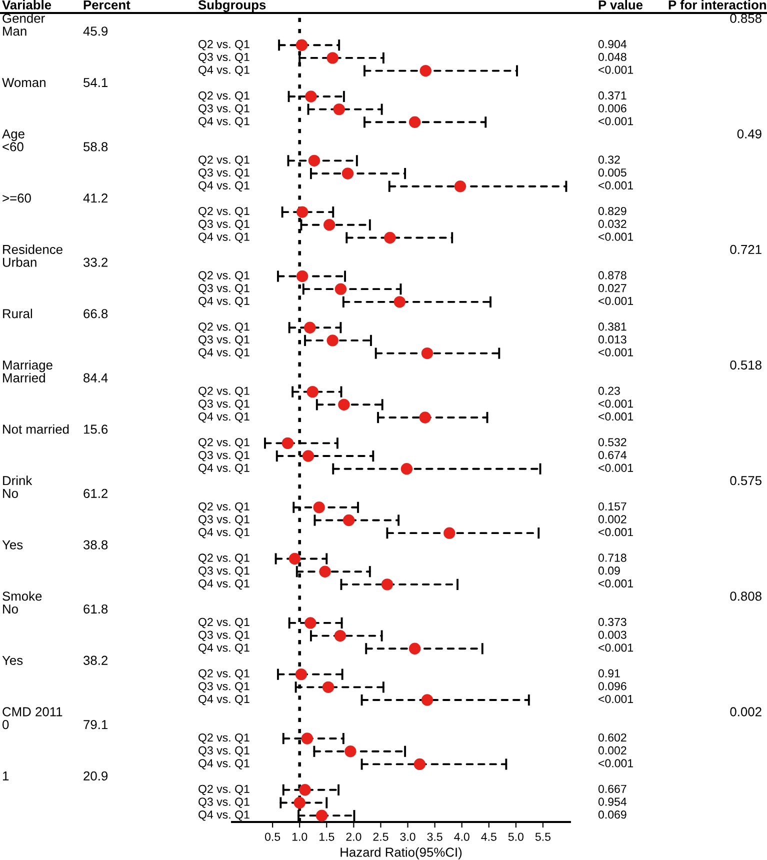 The image size is (767, 860). I want to click on text: 0.005, so click(612, 172).